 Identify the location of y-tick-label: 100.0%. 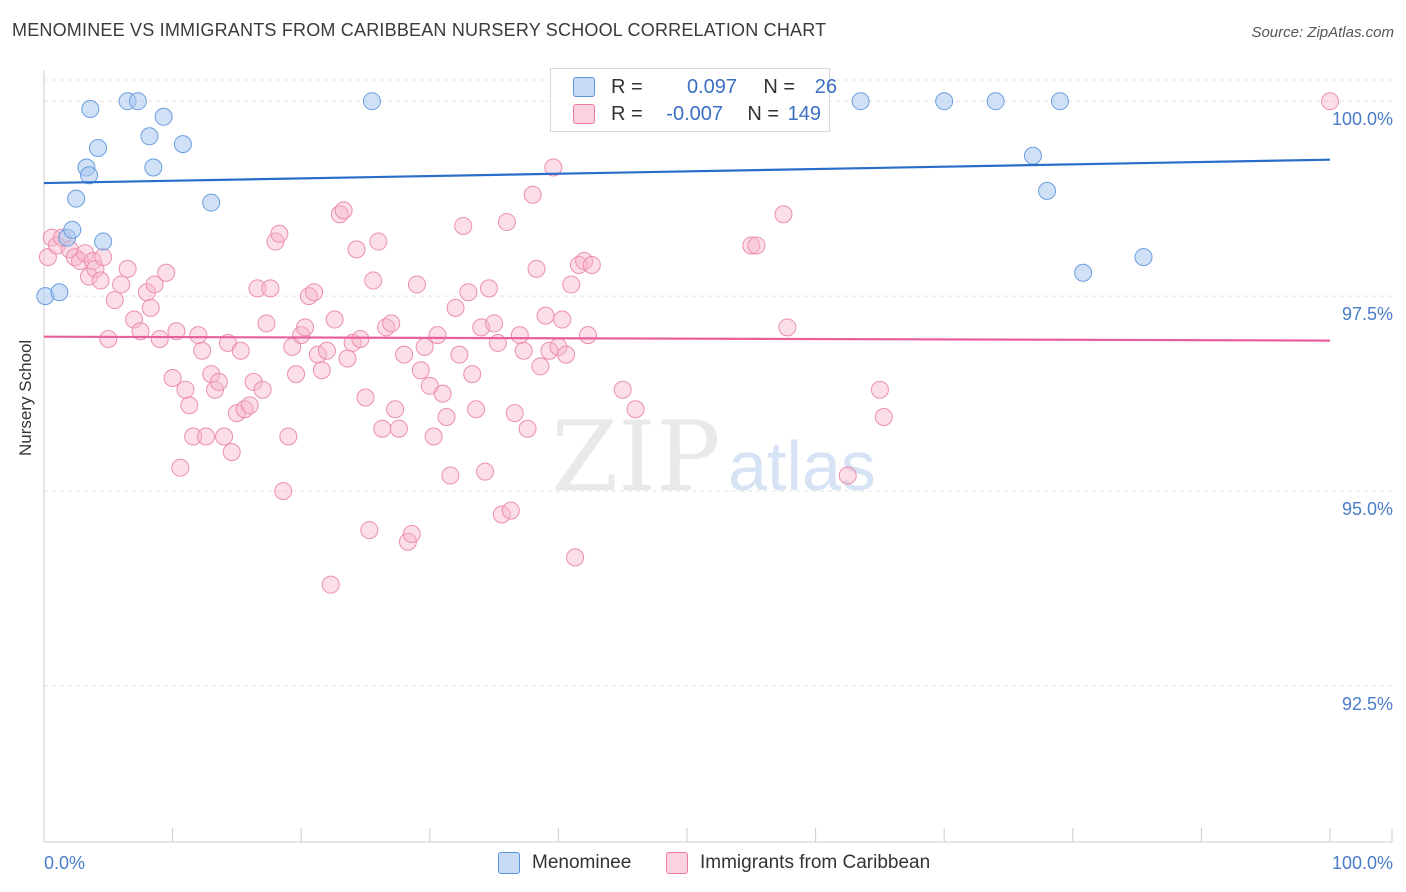
(1362, 119).